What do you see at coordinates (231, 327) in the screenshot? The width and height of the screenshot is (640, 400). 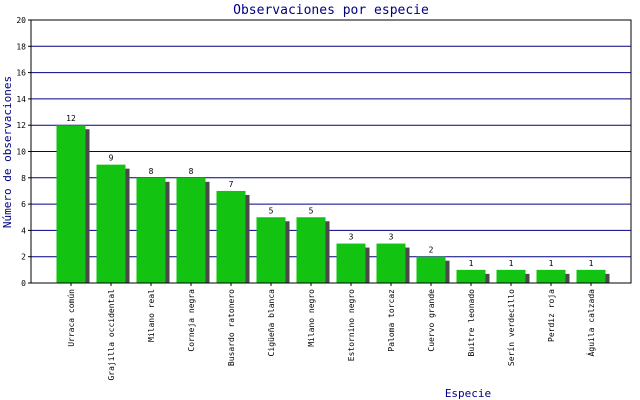 I see `category-label: Busardo ratonero` at bounding box center [231, 327].